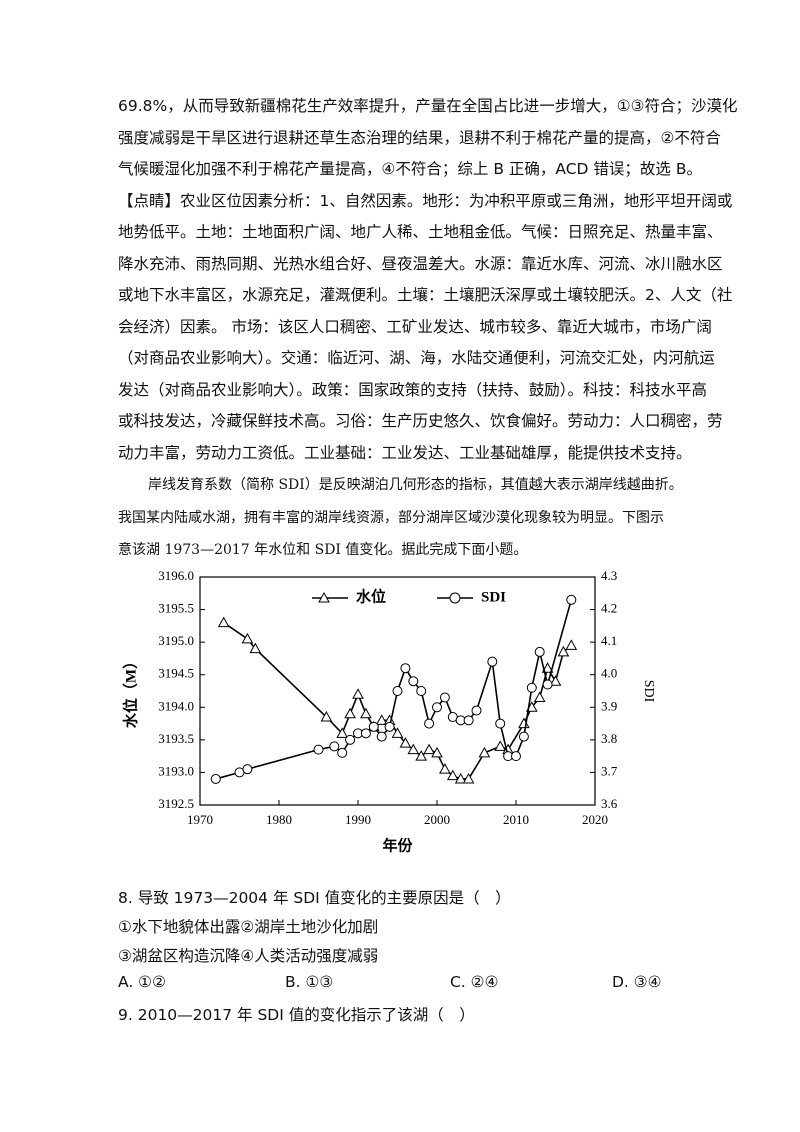 The image size is (800, 1132). What do you see at coordinates (358, 819) in the screenshot?
I see `x-tick-label: 1990` at bounding box center [358, 819].